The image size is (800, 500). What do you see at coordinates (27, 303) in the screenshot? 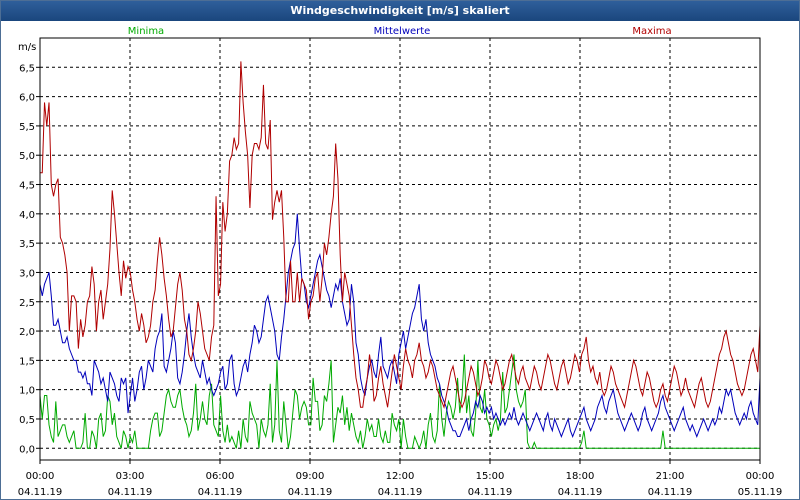
I see `y-tick-label: 2,5` at bounding box center [27, 303].